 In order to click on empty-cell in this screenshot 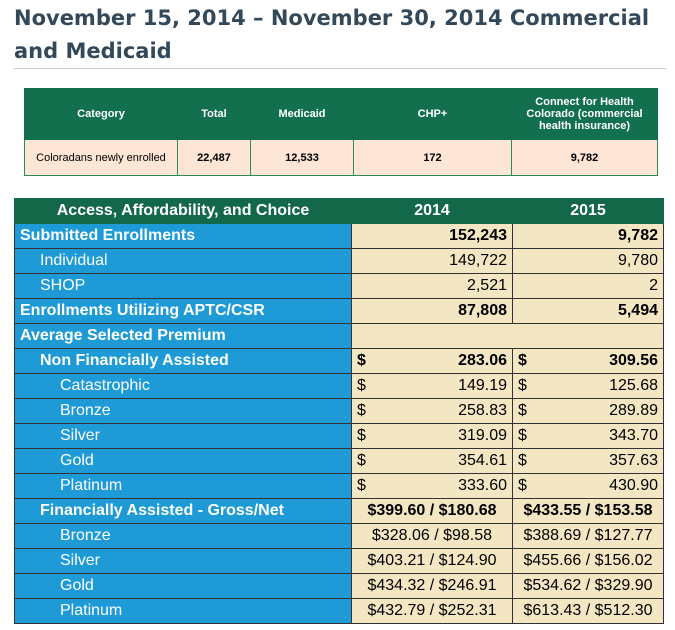, I will do `click(507, 336)`.